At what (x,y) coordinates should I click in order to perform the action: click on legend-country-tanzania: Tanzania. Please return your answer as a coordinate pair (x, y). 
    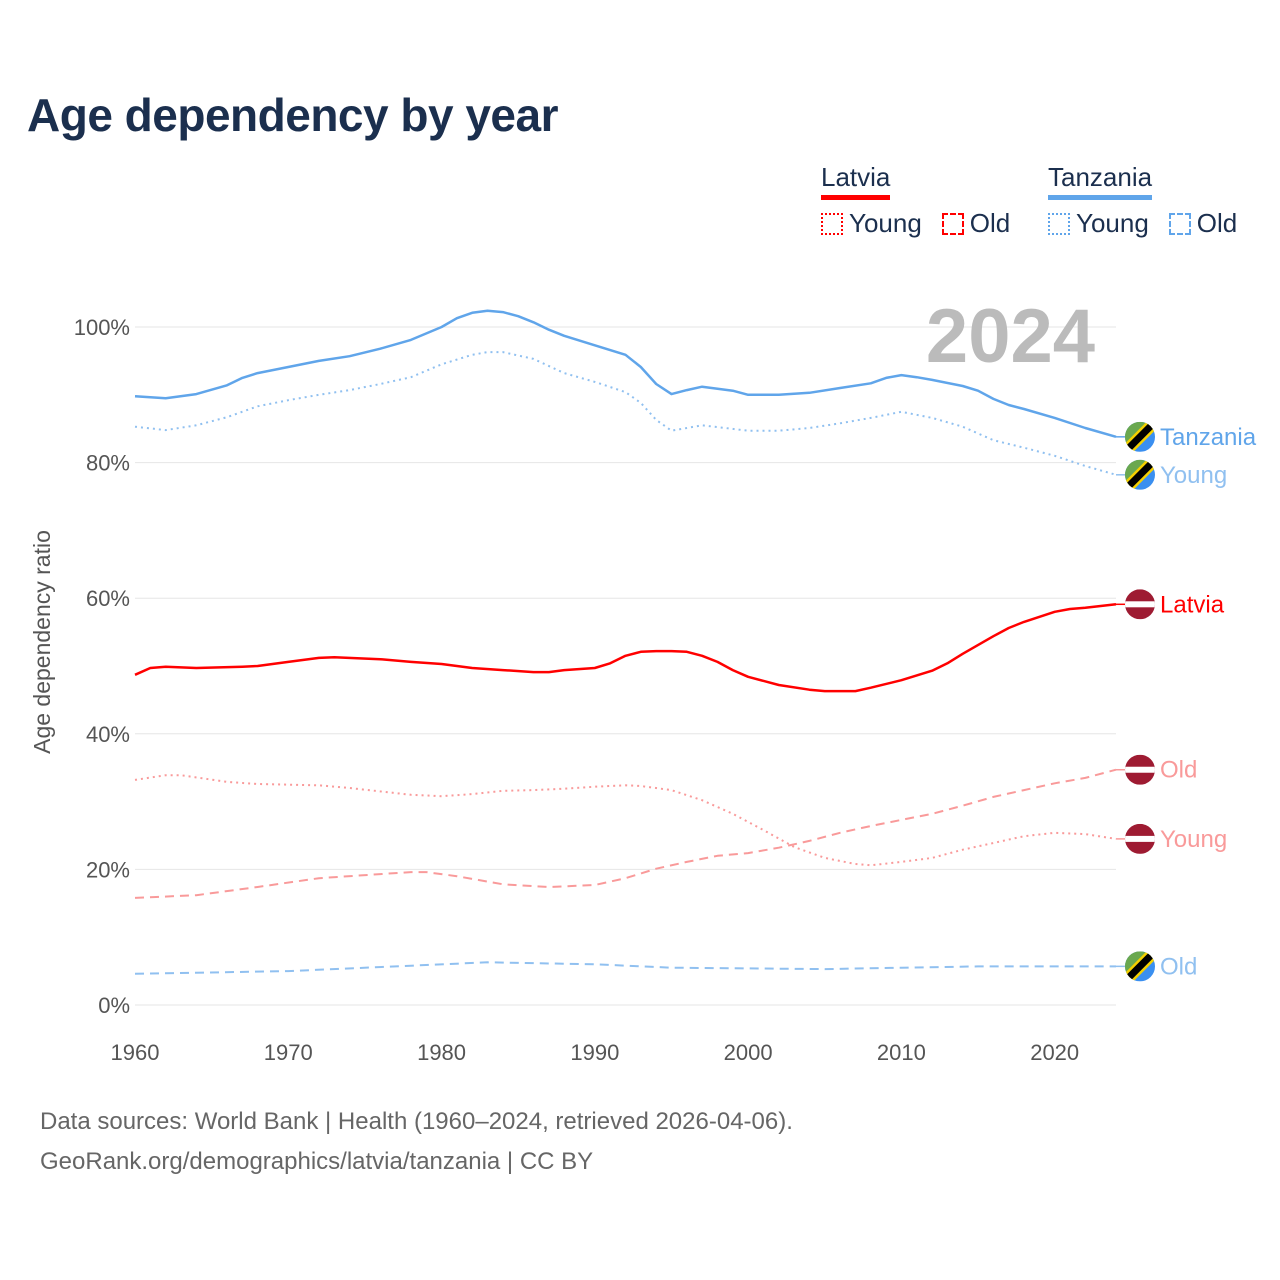
    Looking at the image, I should click on (1100, 181).